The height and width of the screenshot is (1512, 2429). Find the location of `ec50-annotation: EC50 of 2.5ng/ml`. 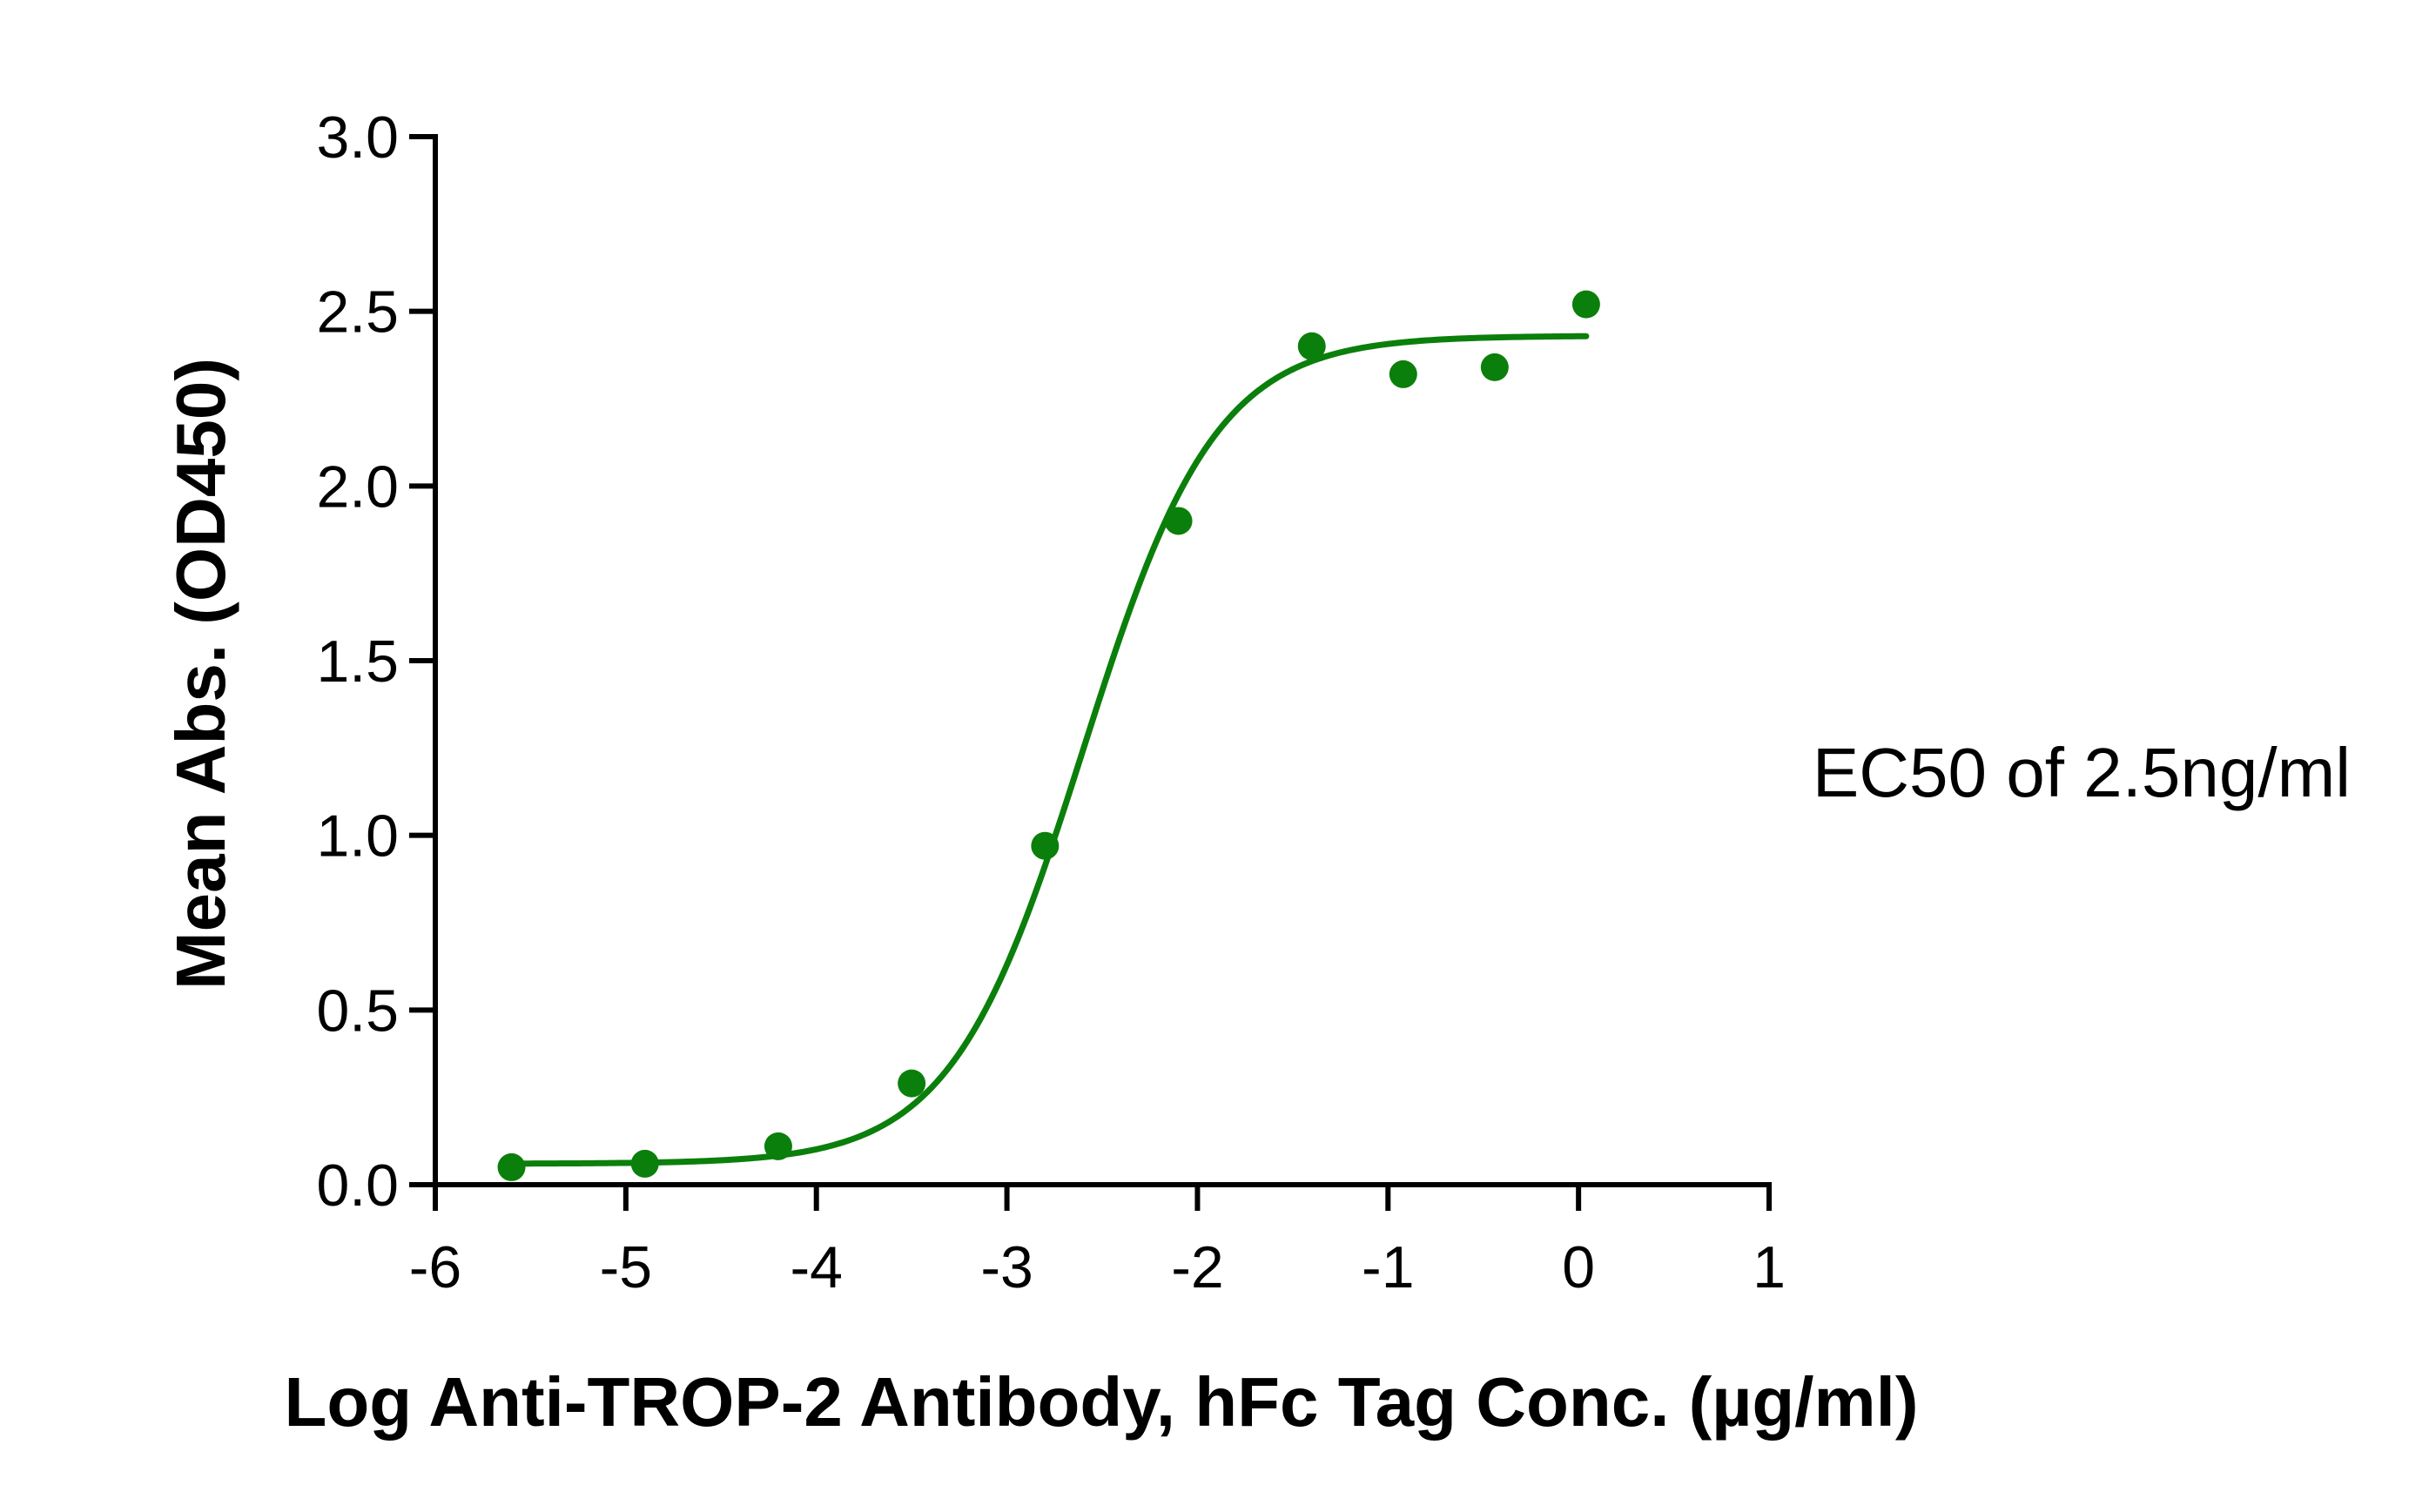

ec50-annotation: EC50 of 2.5ng/ml is located at coordinates (2082, 772).